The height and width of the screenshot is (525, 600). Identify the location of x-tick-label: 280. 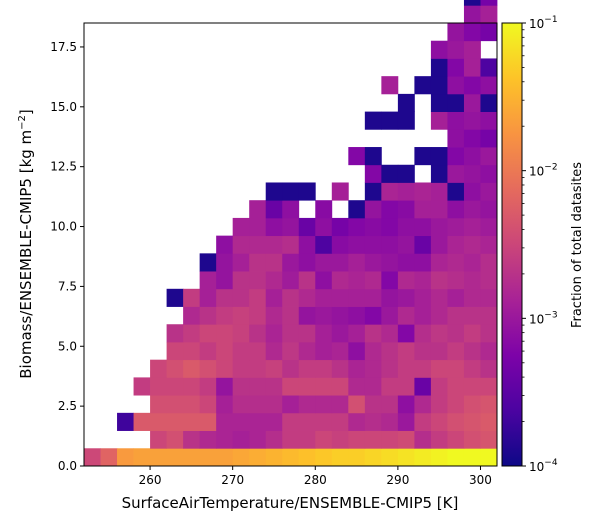
(315, 480).